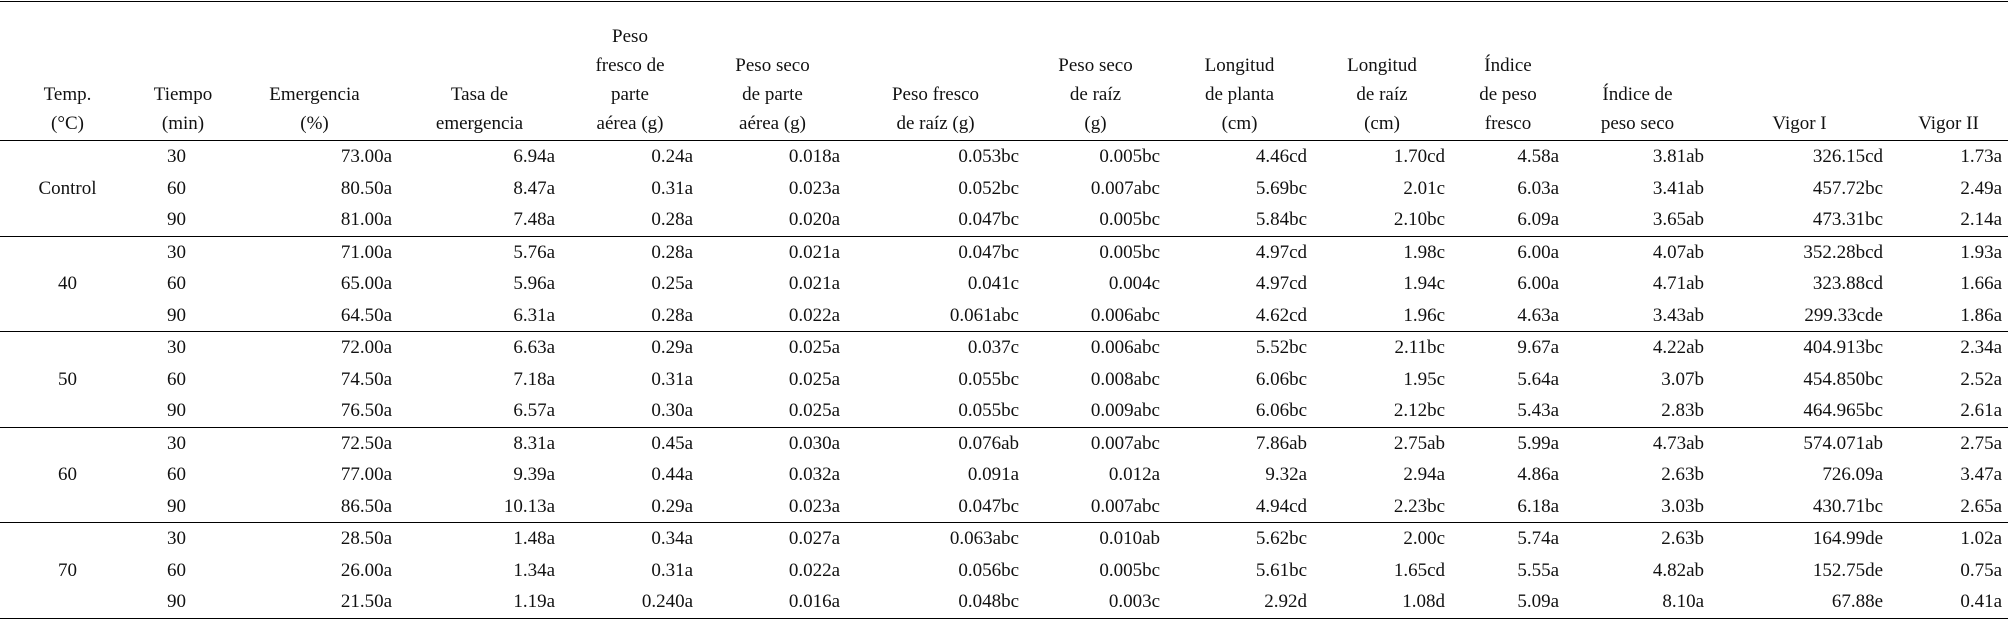 The height and width of the screenshot is (630, 2010). Describe the element at coordinates (366, 443) in the screenshot. I see `value-cell: 72.50a` at that location.